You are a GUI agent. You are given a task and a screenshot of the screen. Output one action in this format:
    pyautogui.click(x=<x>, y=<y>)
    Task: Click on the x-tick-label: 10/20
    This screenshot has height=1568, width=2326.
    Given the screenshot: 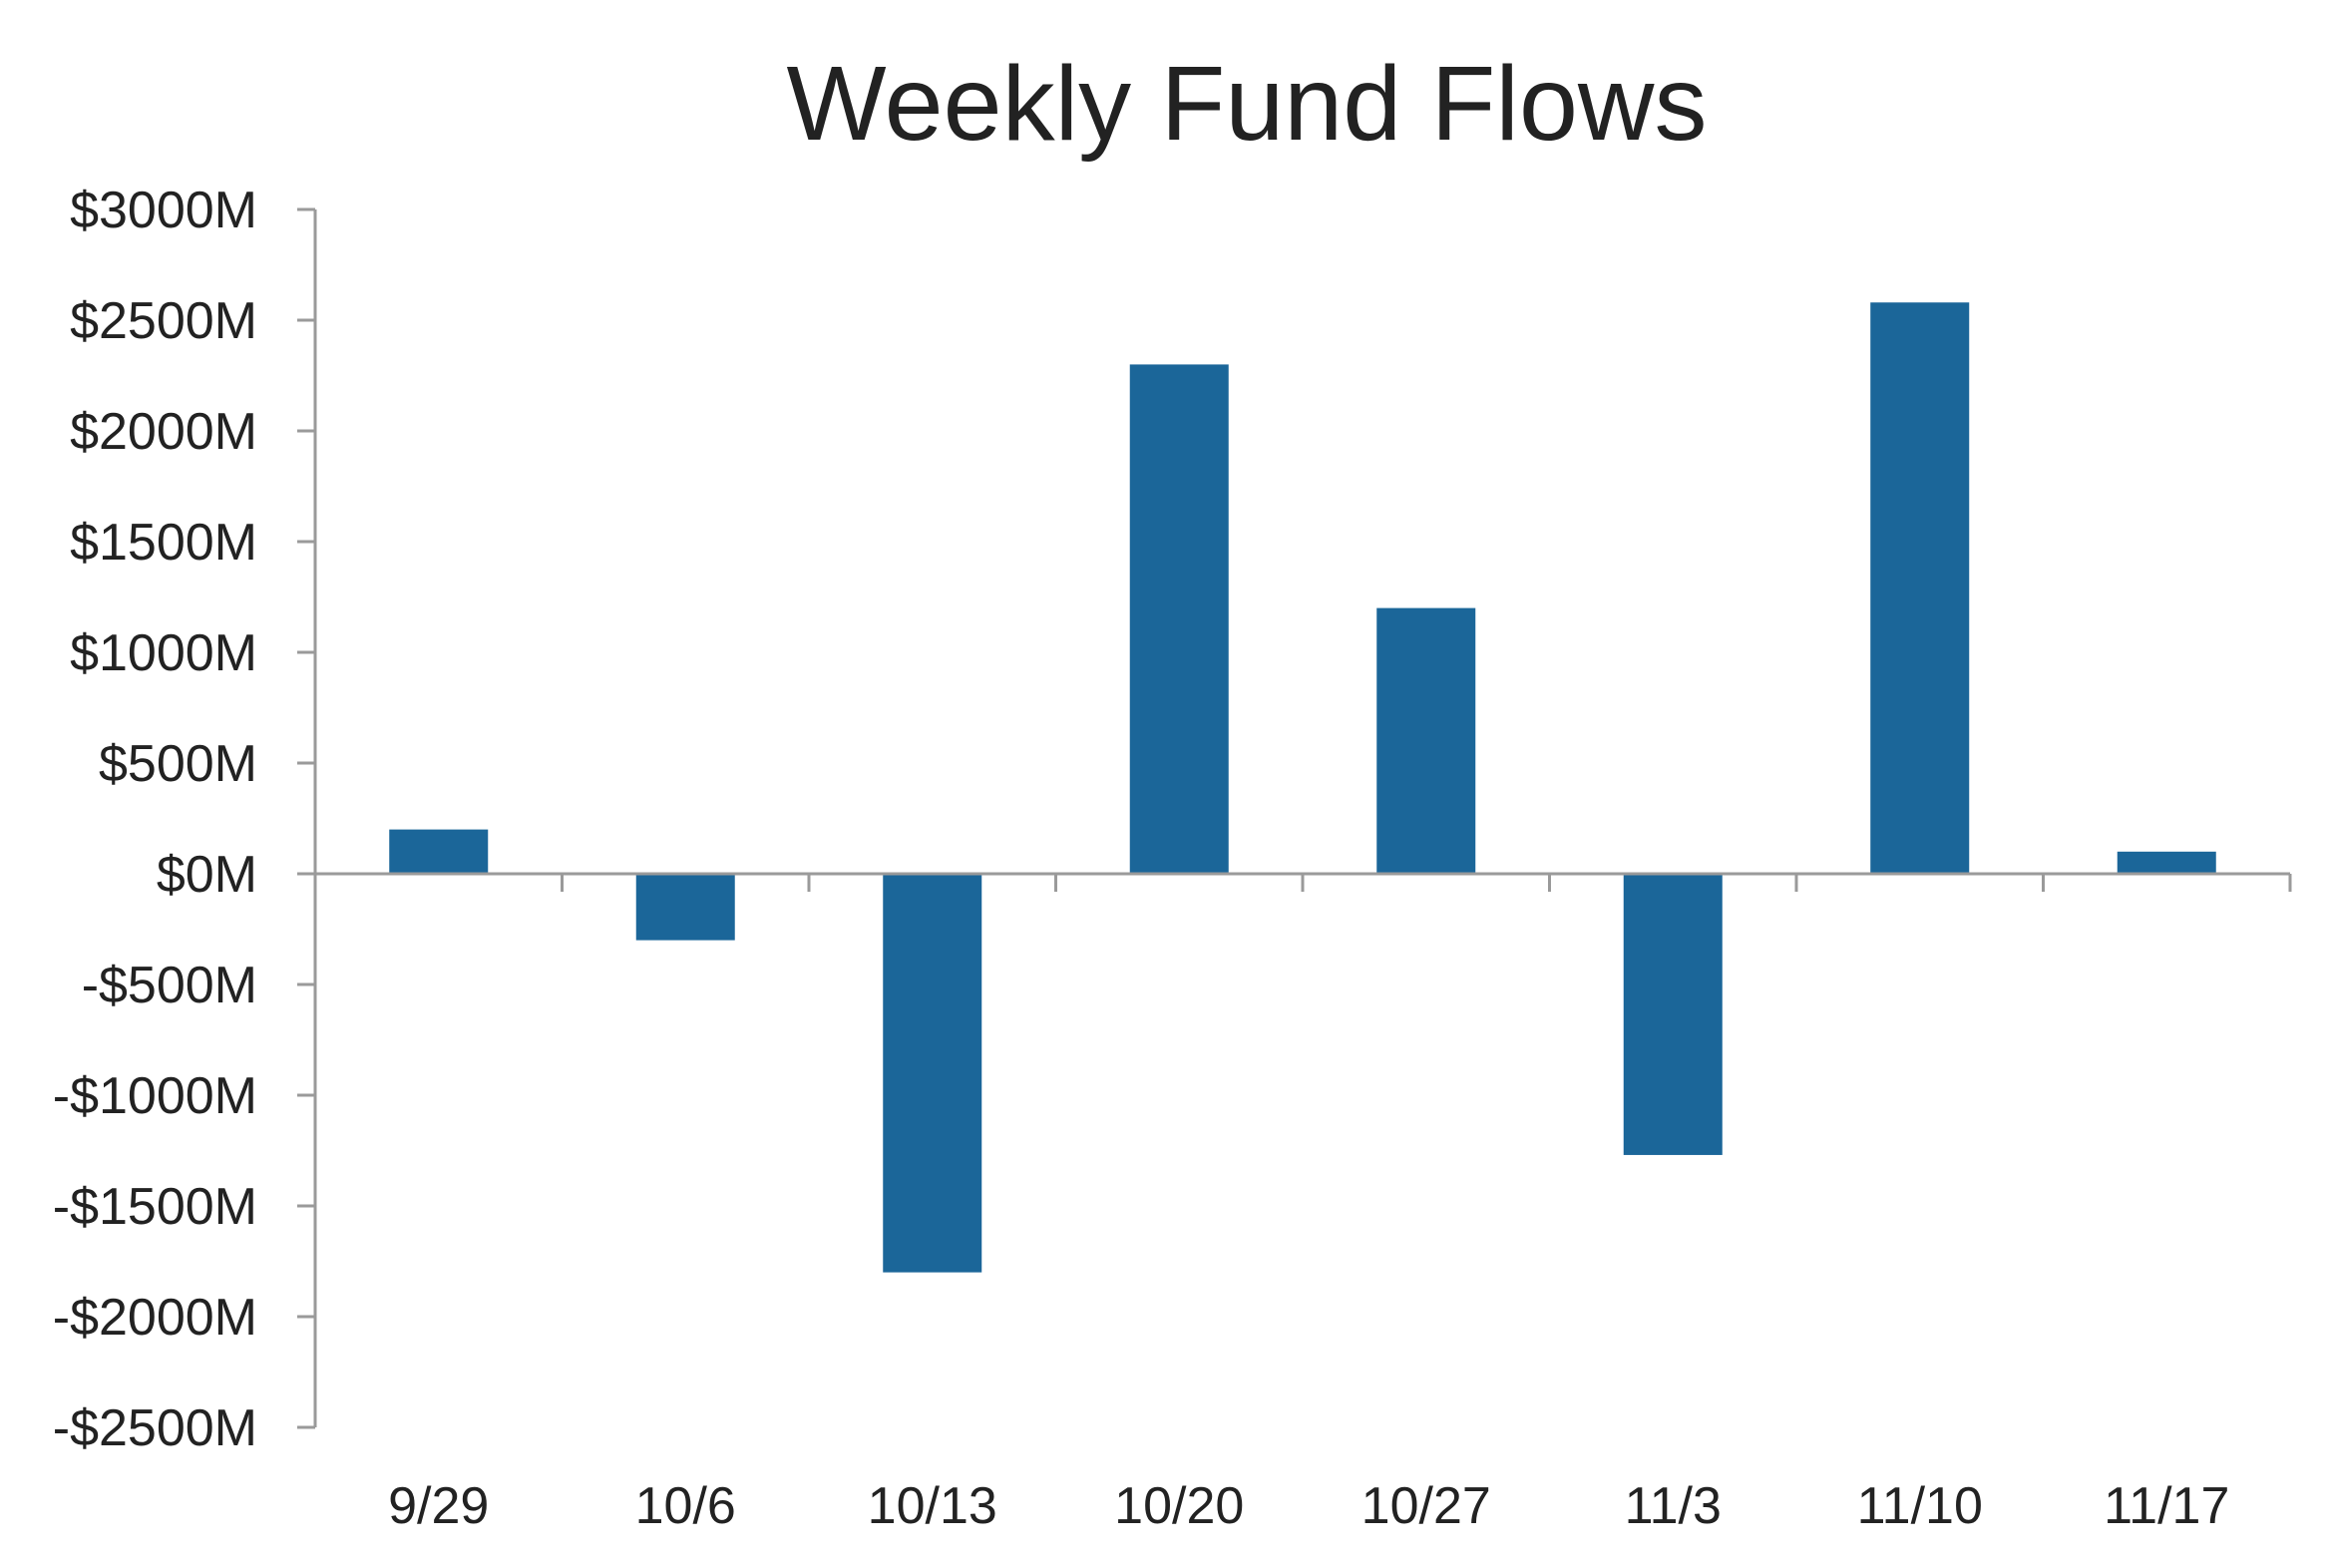 What is the action you would take?
    pyautogui.click(x=1179, y=1506)
    